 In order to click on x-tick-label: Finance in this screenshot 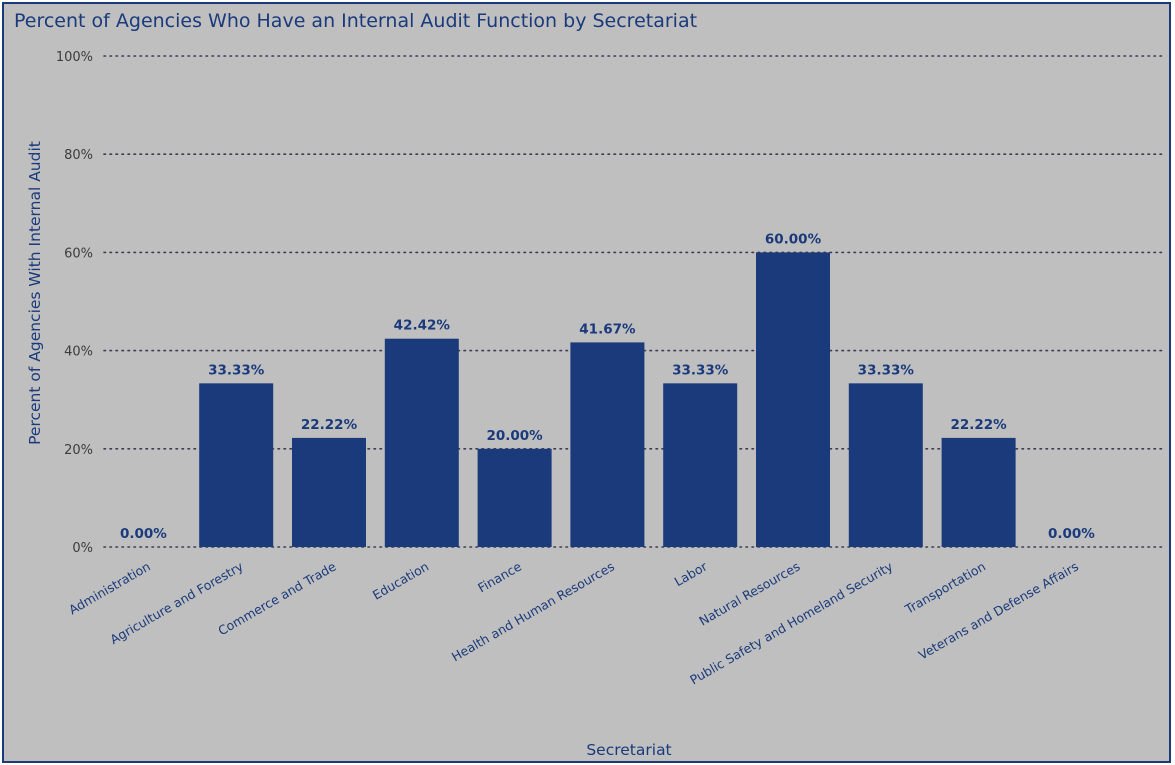, I will do `click(499, 576)`.